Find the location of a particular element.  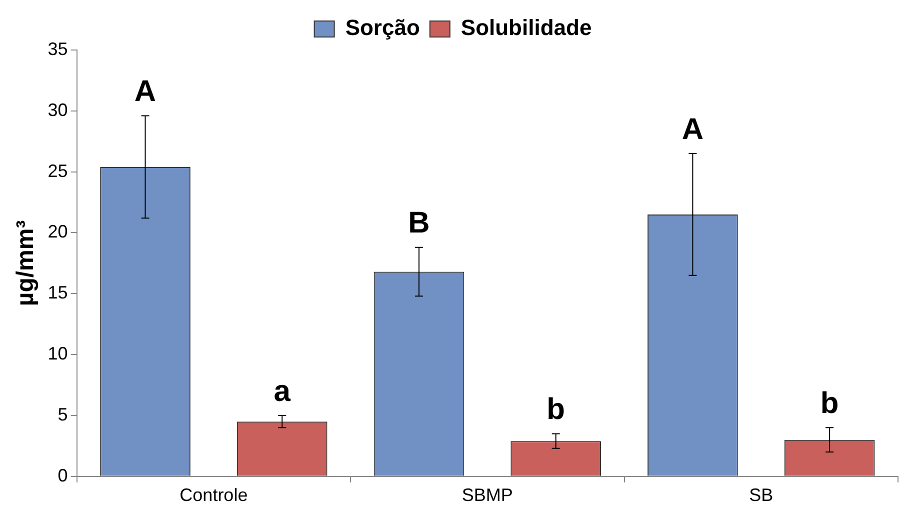

x-tick-label: SBMP is located at coordinates (487, 495).